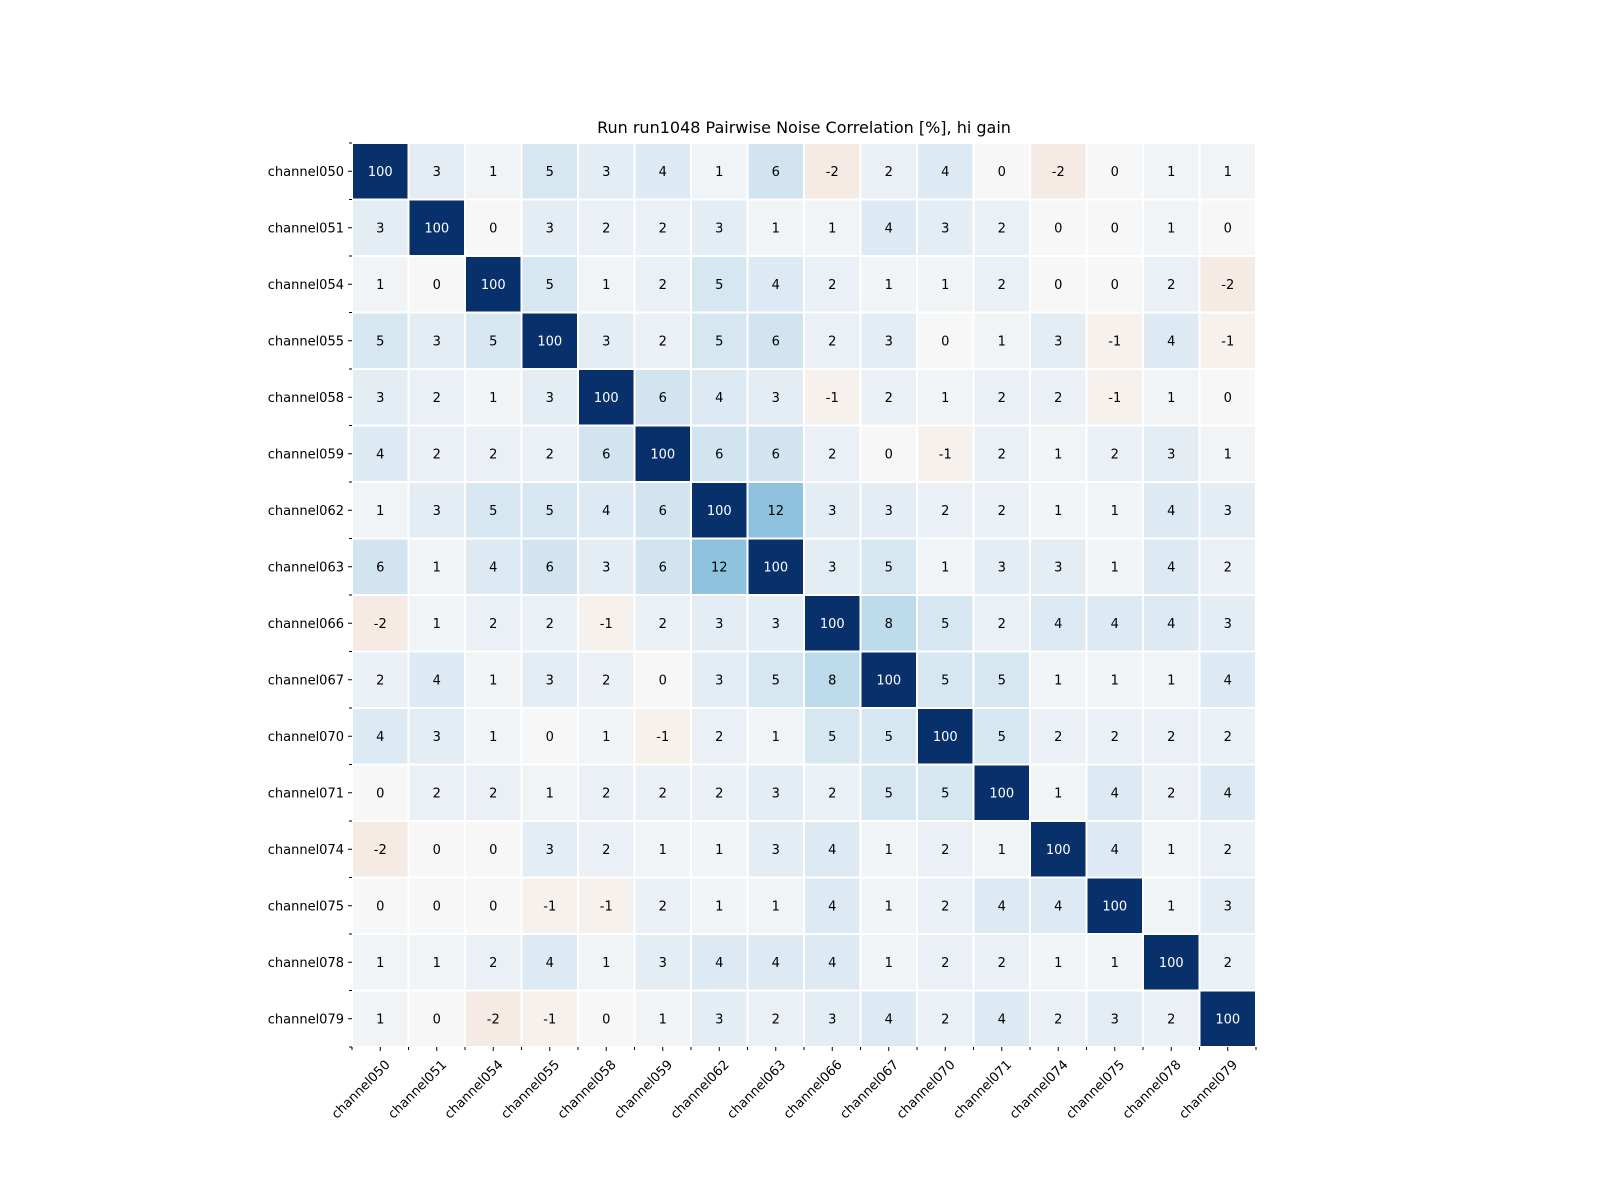 This screenshot has height=1200, width=1600. I want to click on y-tick-label: channel079, so click(306, 1019).